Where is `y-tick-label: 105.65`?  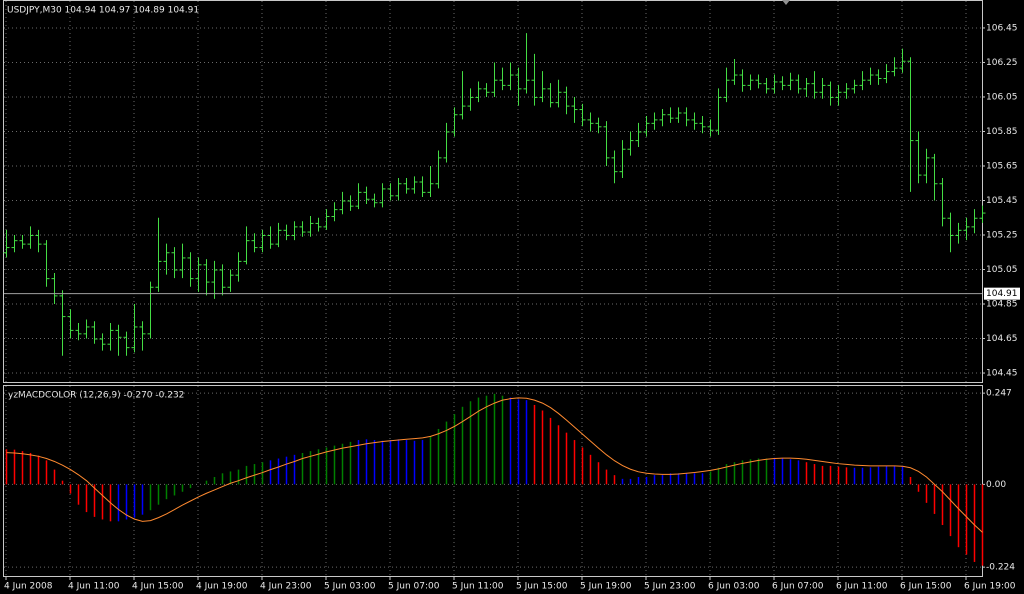 y-tick-label: 105.65 is located at coordinates (1002, 166).